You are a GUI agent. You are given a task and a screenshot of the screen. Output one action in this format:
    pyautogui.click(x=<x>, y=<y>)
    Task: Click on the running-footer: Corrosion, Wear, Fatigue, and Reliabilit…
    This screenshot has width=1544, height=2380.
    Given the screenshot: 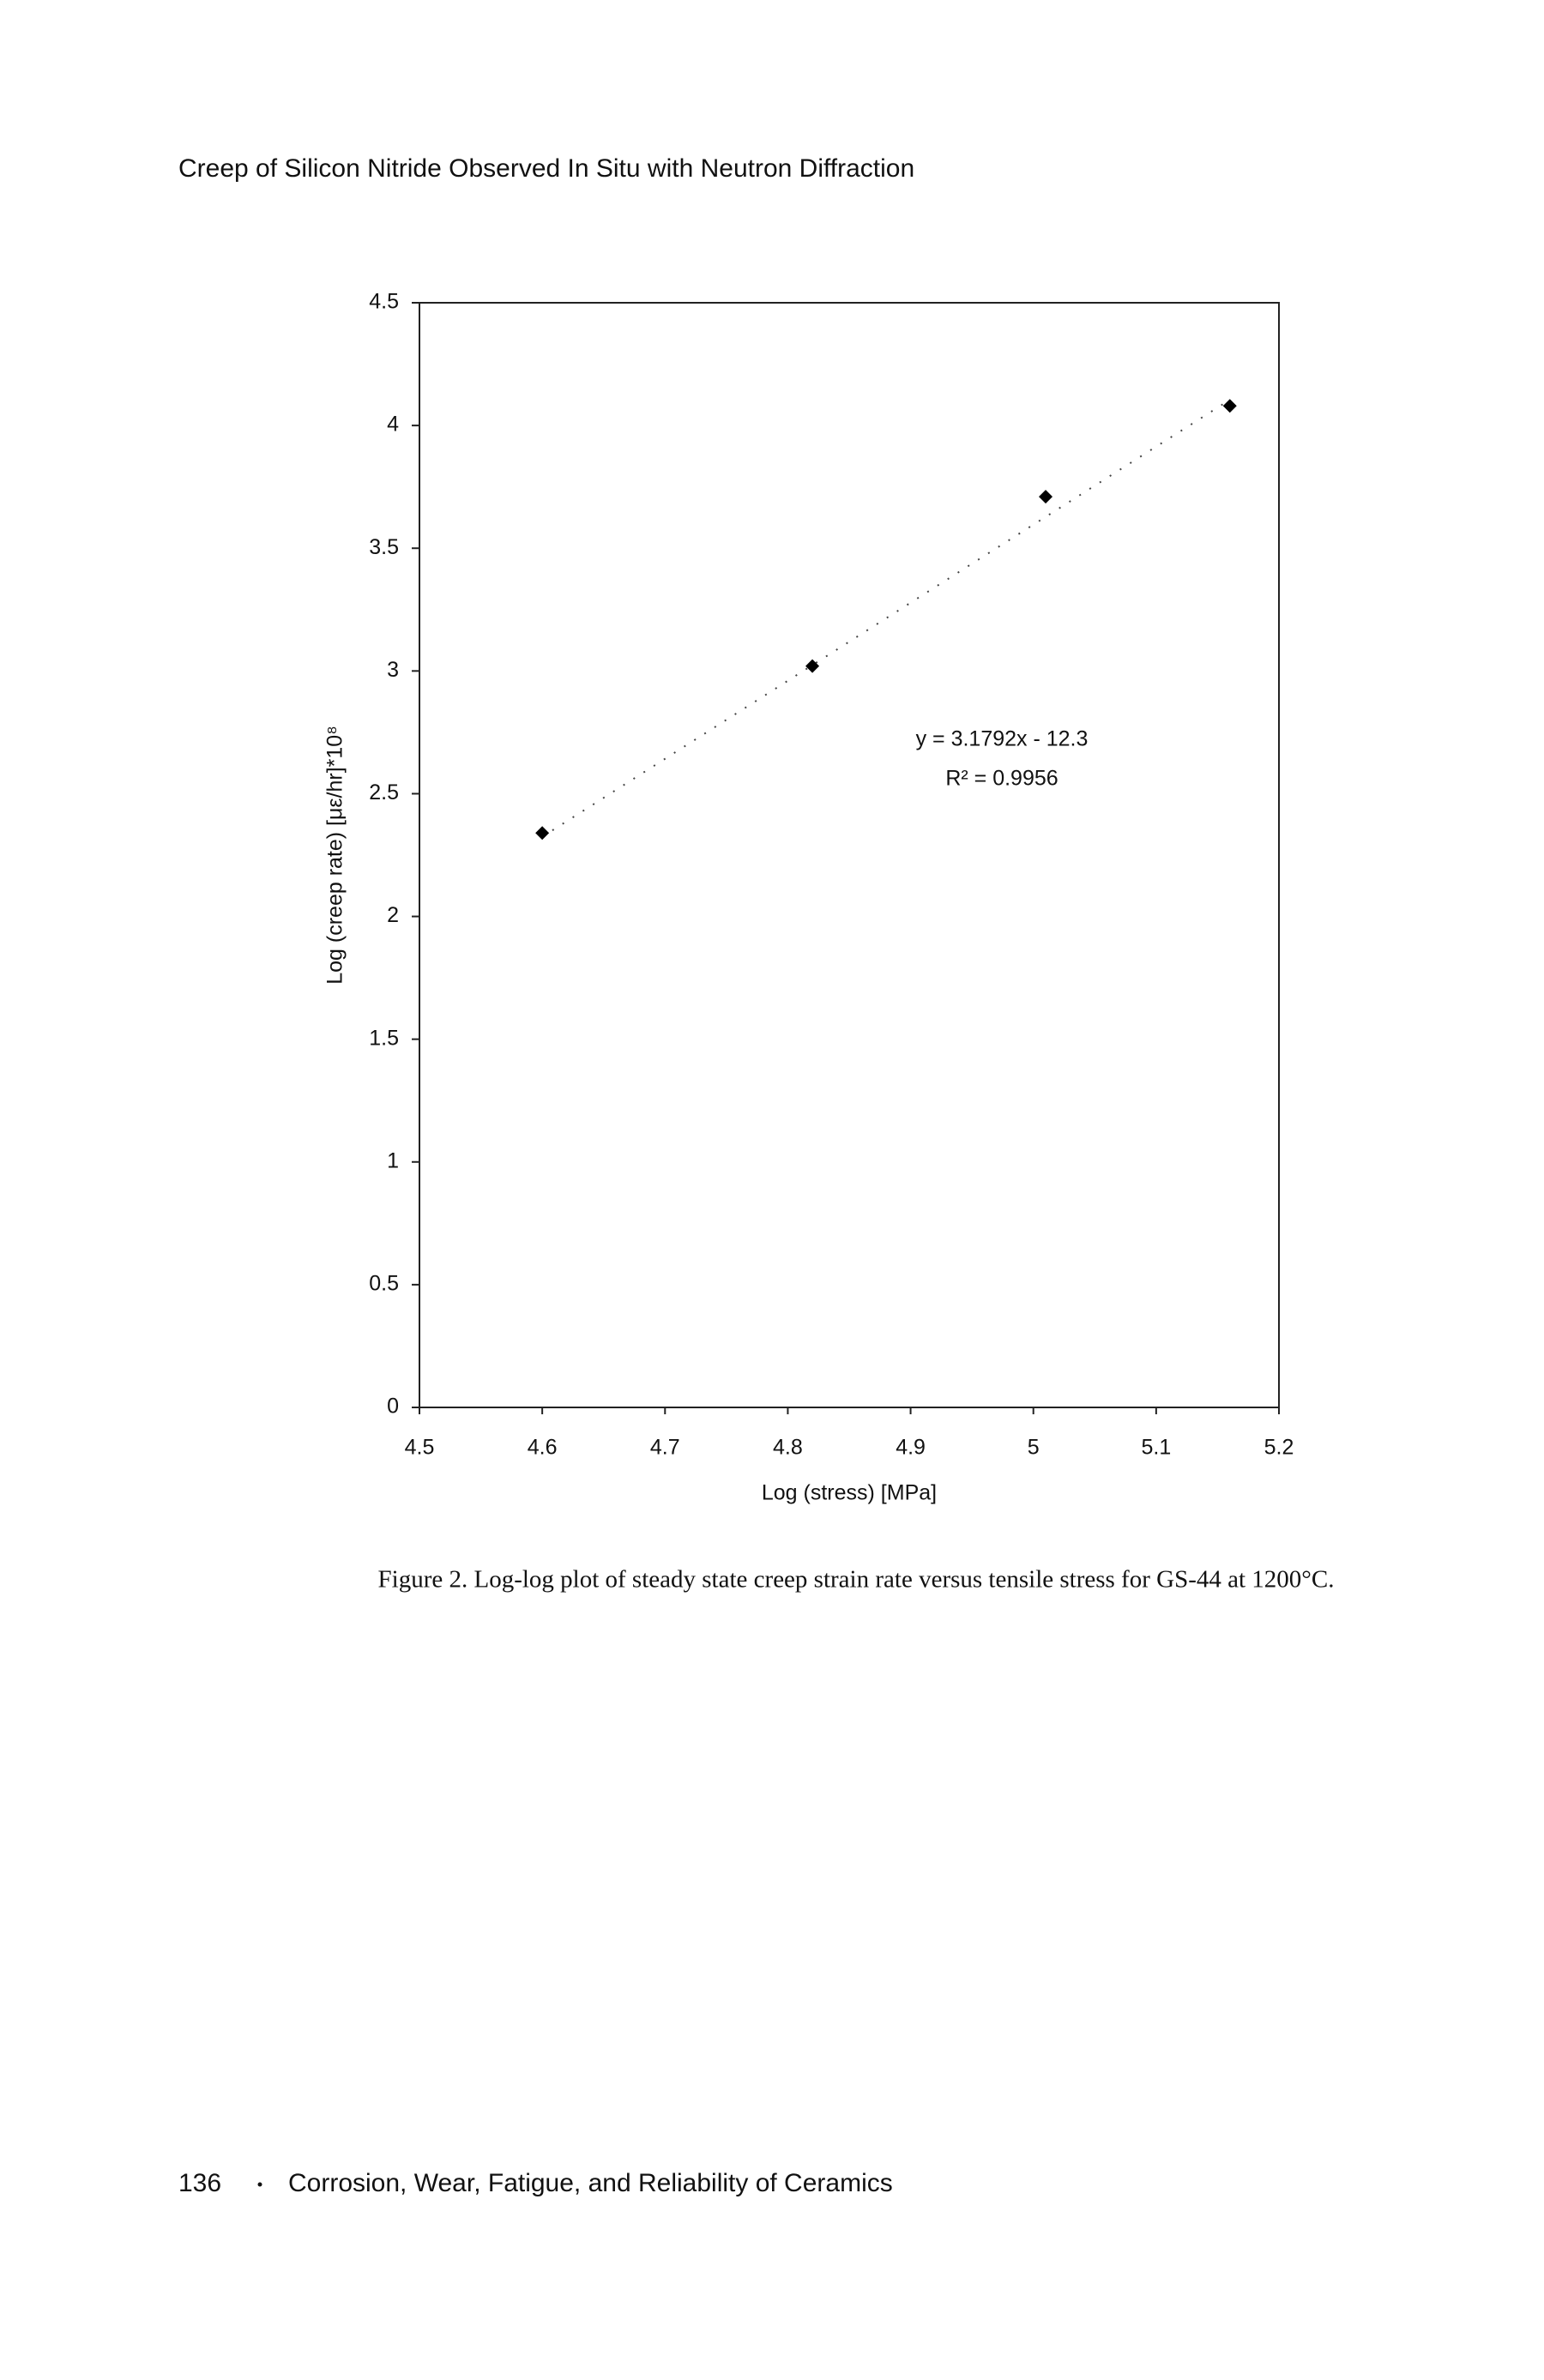 What is the action you would take?
    pyautogui.click(x=590, y=2183)
    